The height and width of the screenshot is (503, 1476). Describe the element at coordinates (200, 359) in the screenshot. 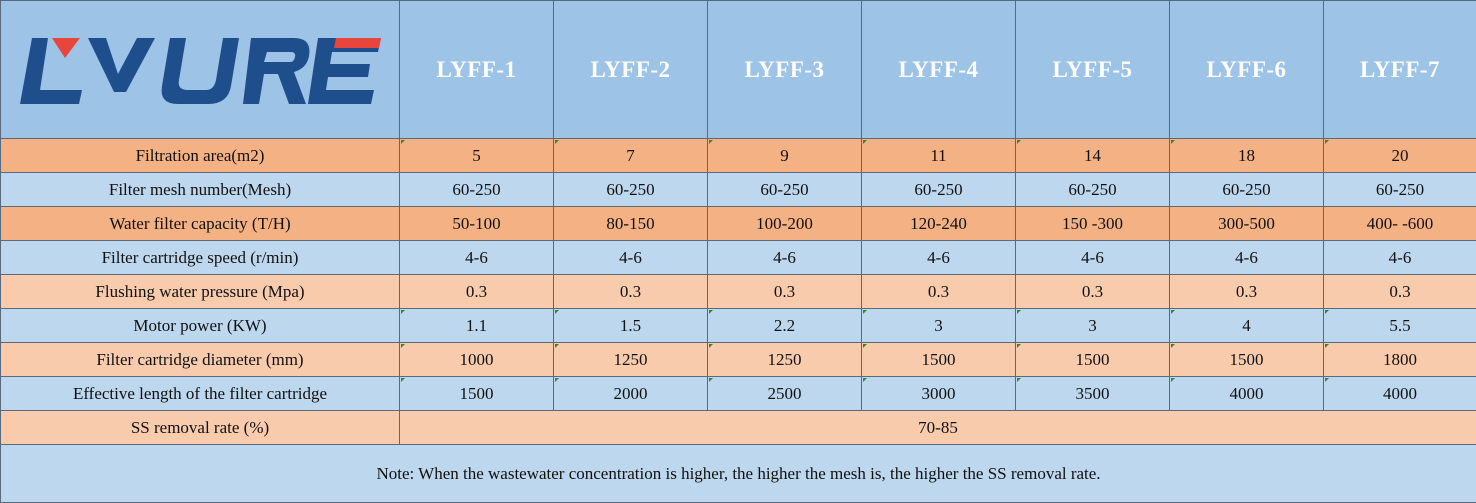

I see `row-label: Filter cartridge diameter (mm)` at that location.